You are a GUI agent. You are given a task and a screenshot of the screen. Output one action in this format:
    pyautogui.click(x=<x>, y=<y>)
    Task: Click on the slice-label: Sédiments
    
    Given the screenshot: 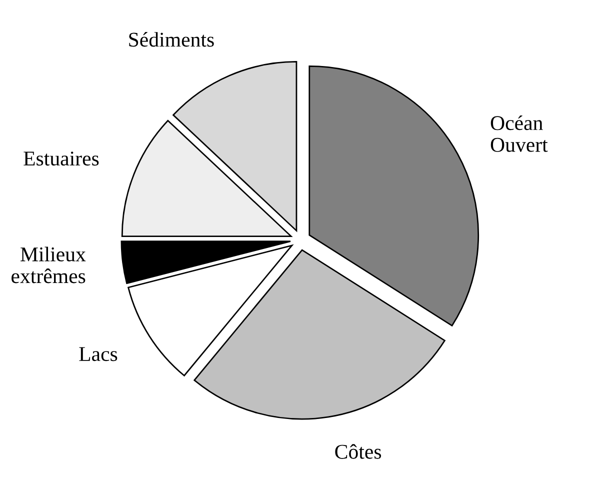 What is the action you would take?
    pyautogui.click(x=171, y=39)
    